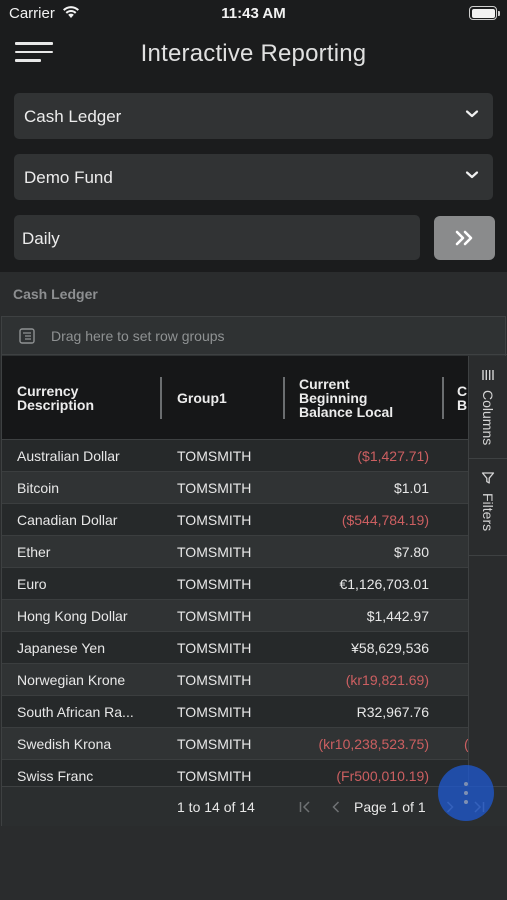 The image size is (507, 900). Describe the element at coordinates (484, 13) in the screenshot. I see `battery-icon` at that location.